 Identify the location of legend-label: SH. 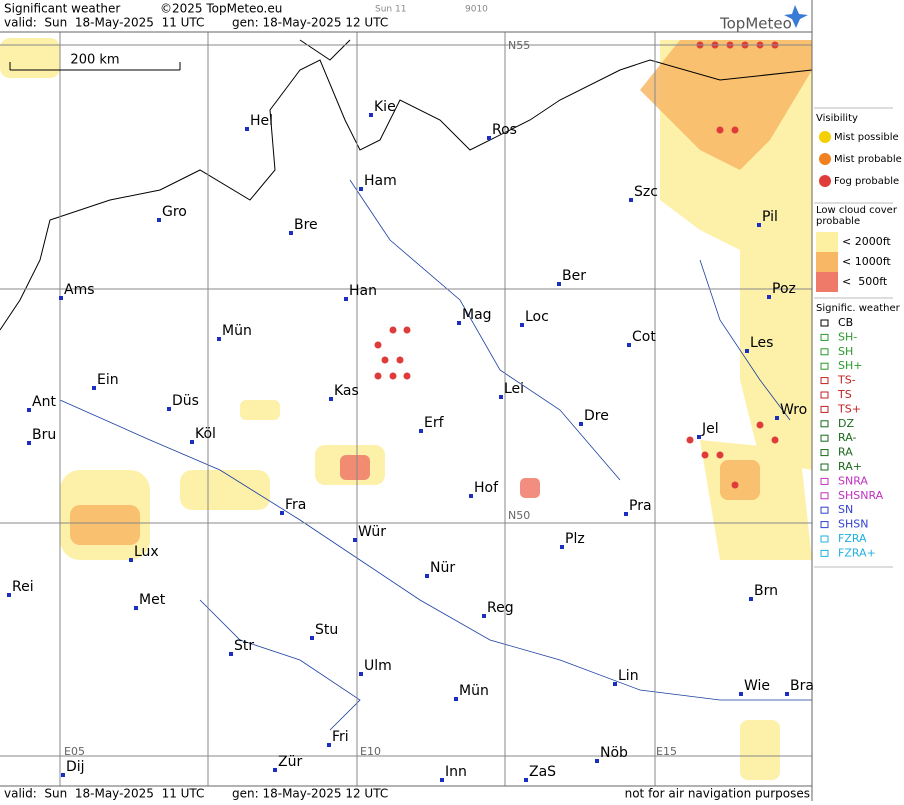
(845, 351).